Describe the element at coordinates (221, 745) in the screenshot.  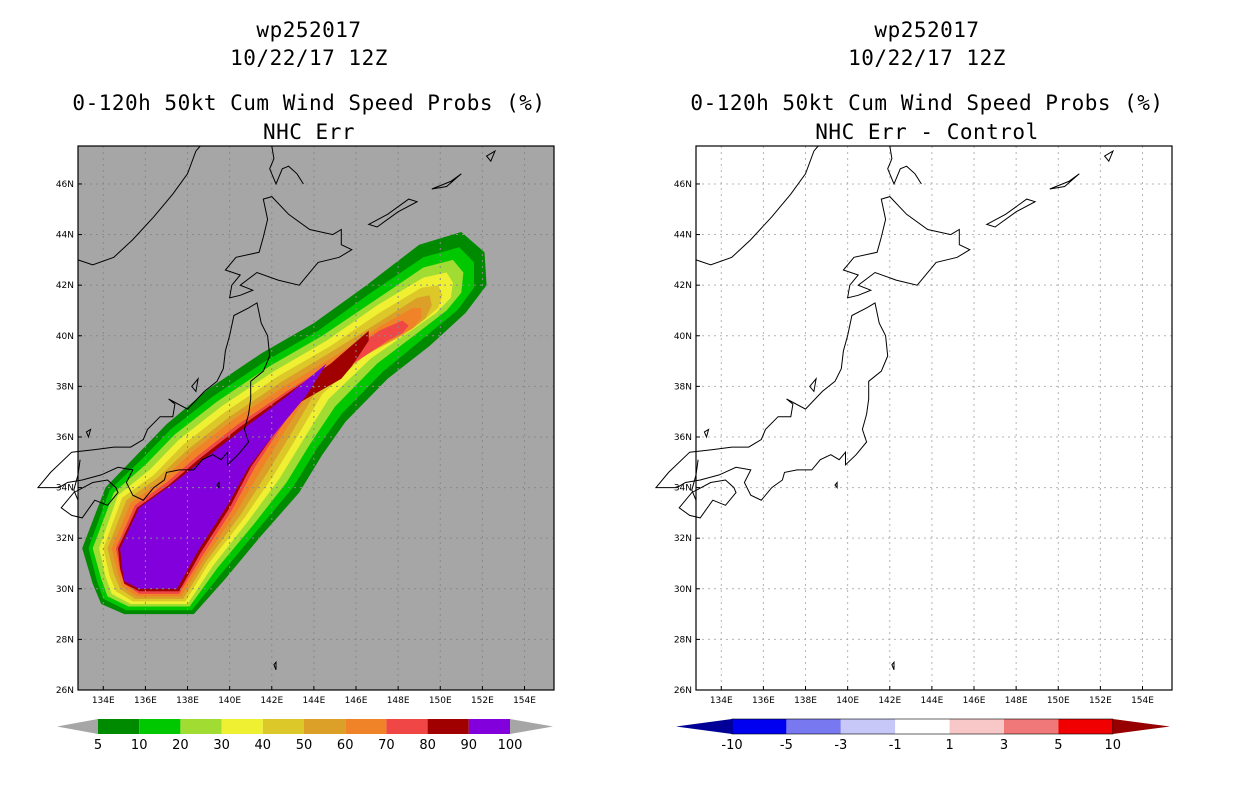
I see `legend-value: 30` at that location.